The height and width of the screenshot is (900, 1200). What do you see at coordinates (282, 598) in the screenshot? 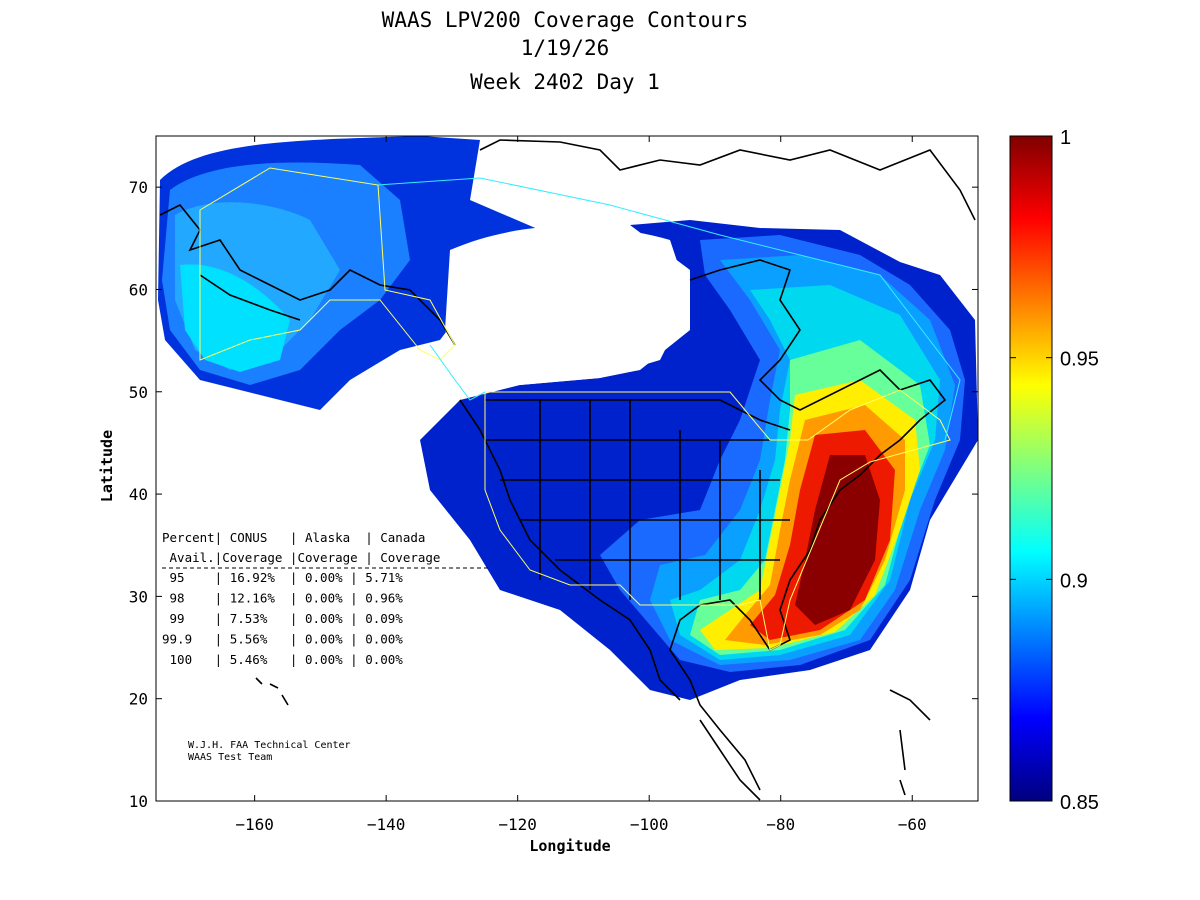
I see `stats-row: 98 | 12.16% | 0.00% | 0.96%` at bounding box center [282, 598].